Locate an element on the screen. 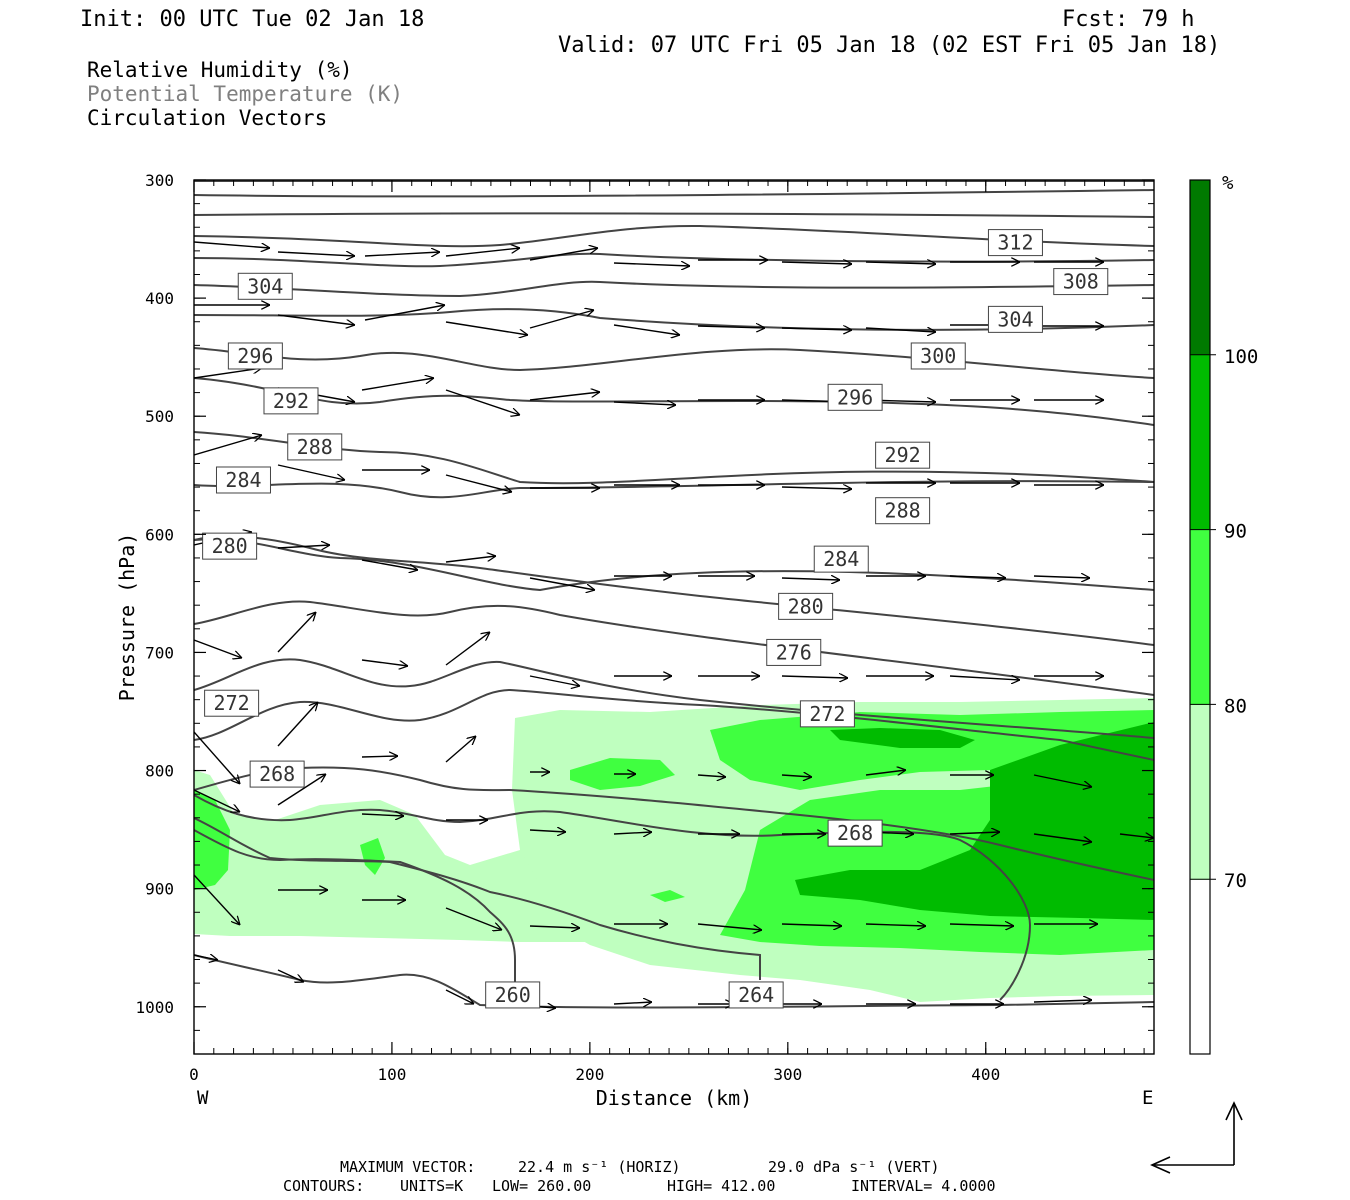 The width and height of the screenshot is (1350, 1200). x-tick-label: 400 is located at coordinates (985, 1074).